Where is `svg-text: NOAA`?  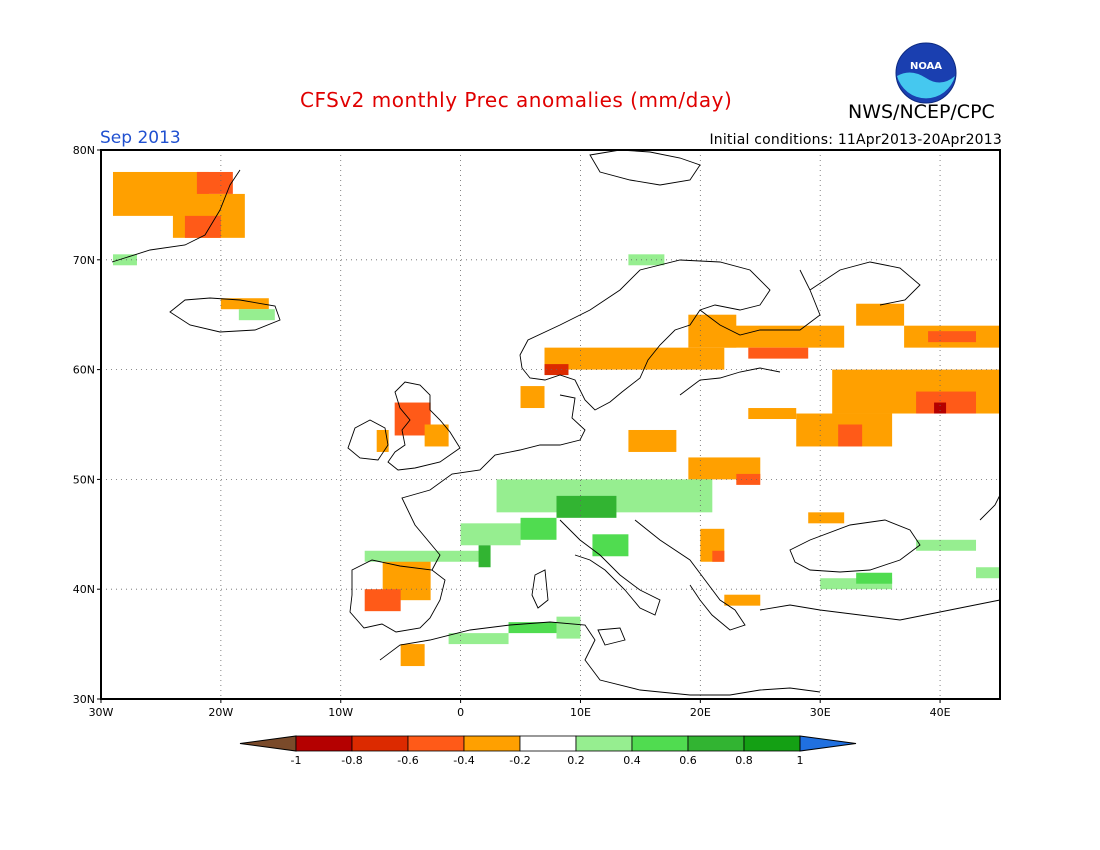 svg-text: NOAA is located at coordinates (926, 66).